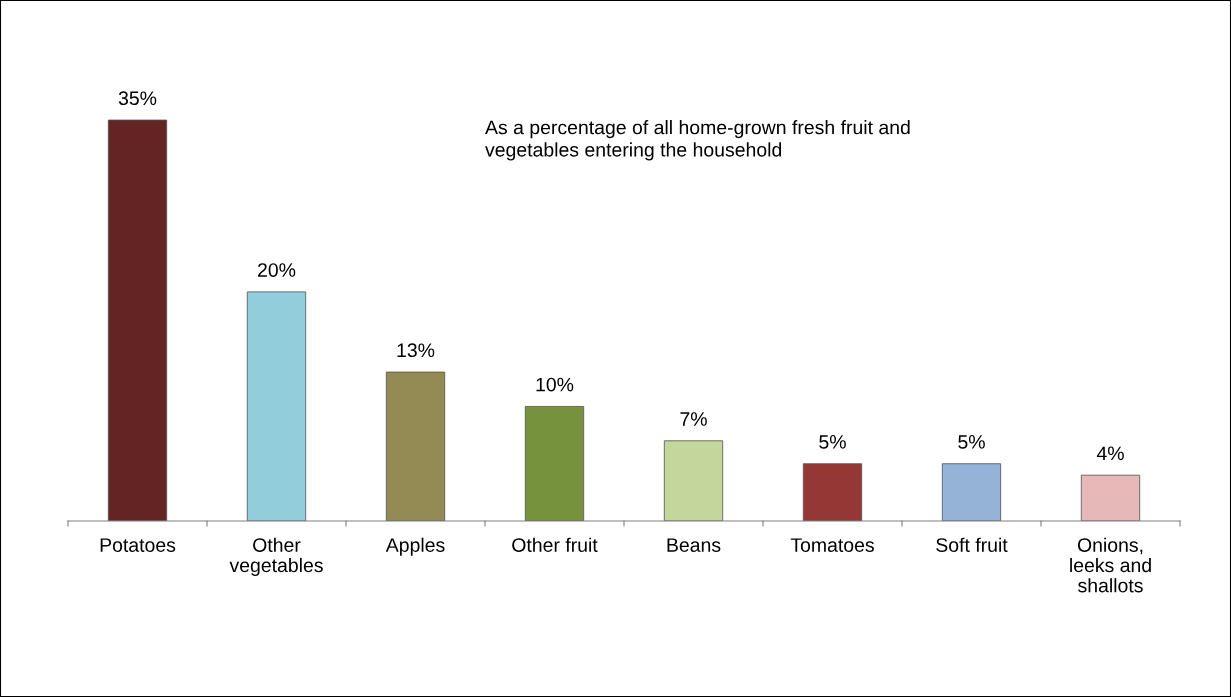 This screenshot has width=1231, height=697. I want to click on x-tick-label: Apples, so click(415, 546).